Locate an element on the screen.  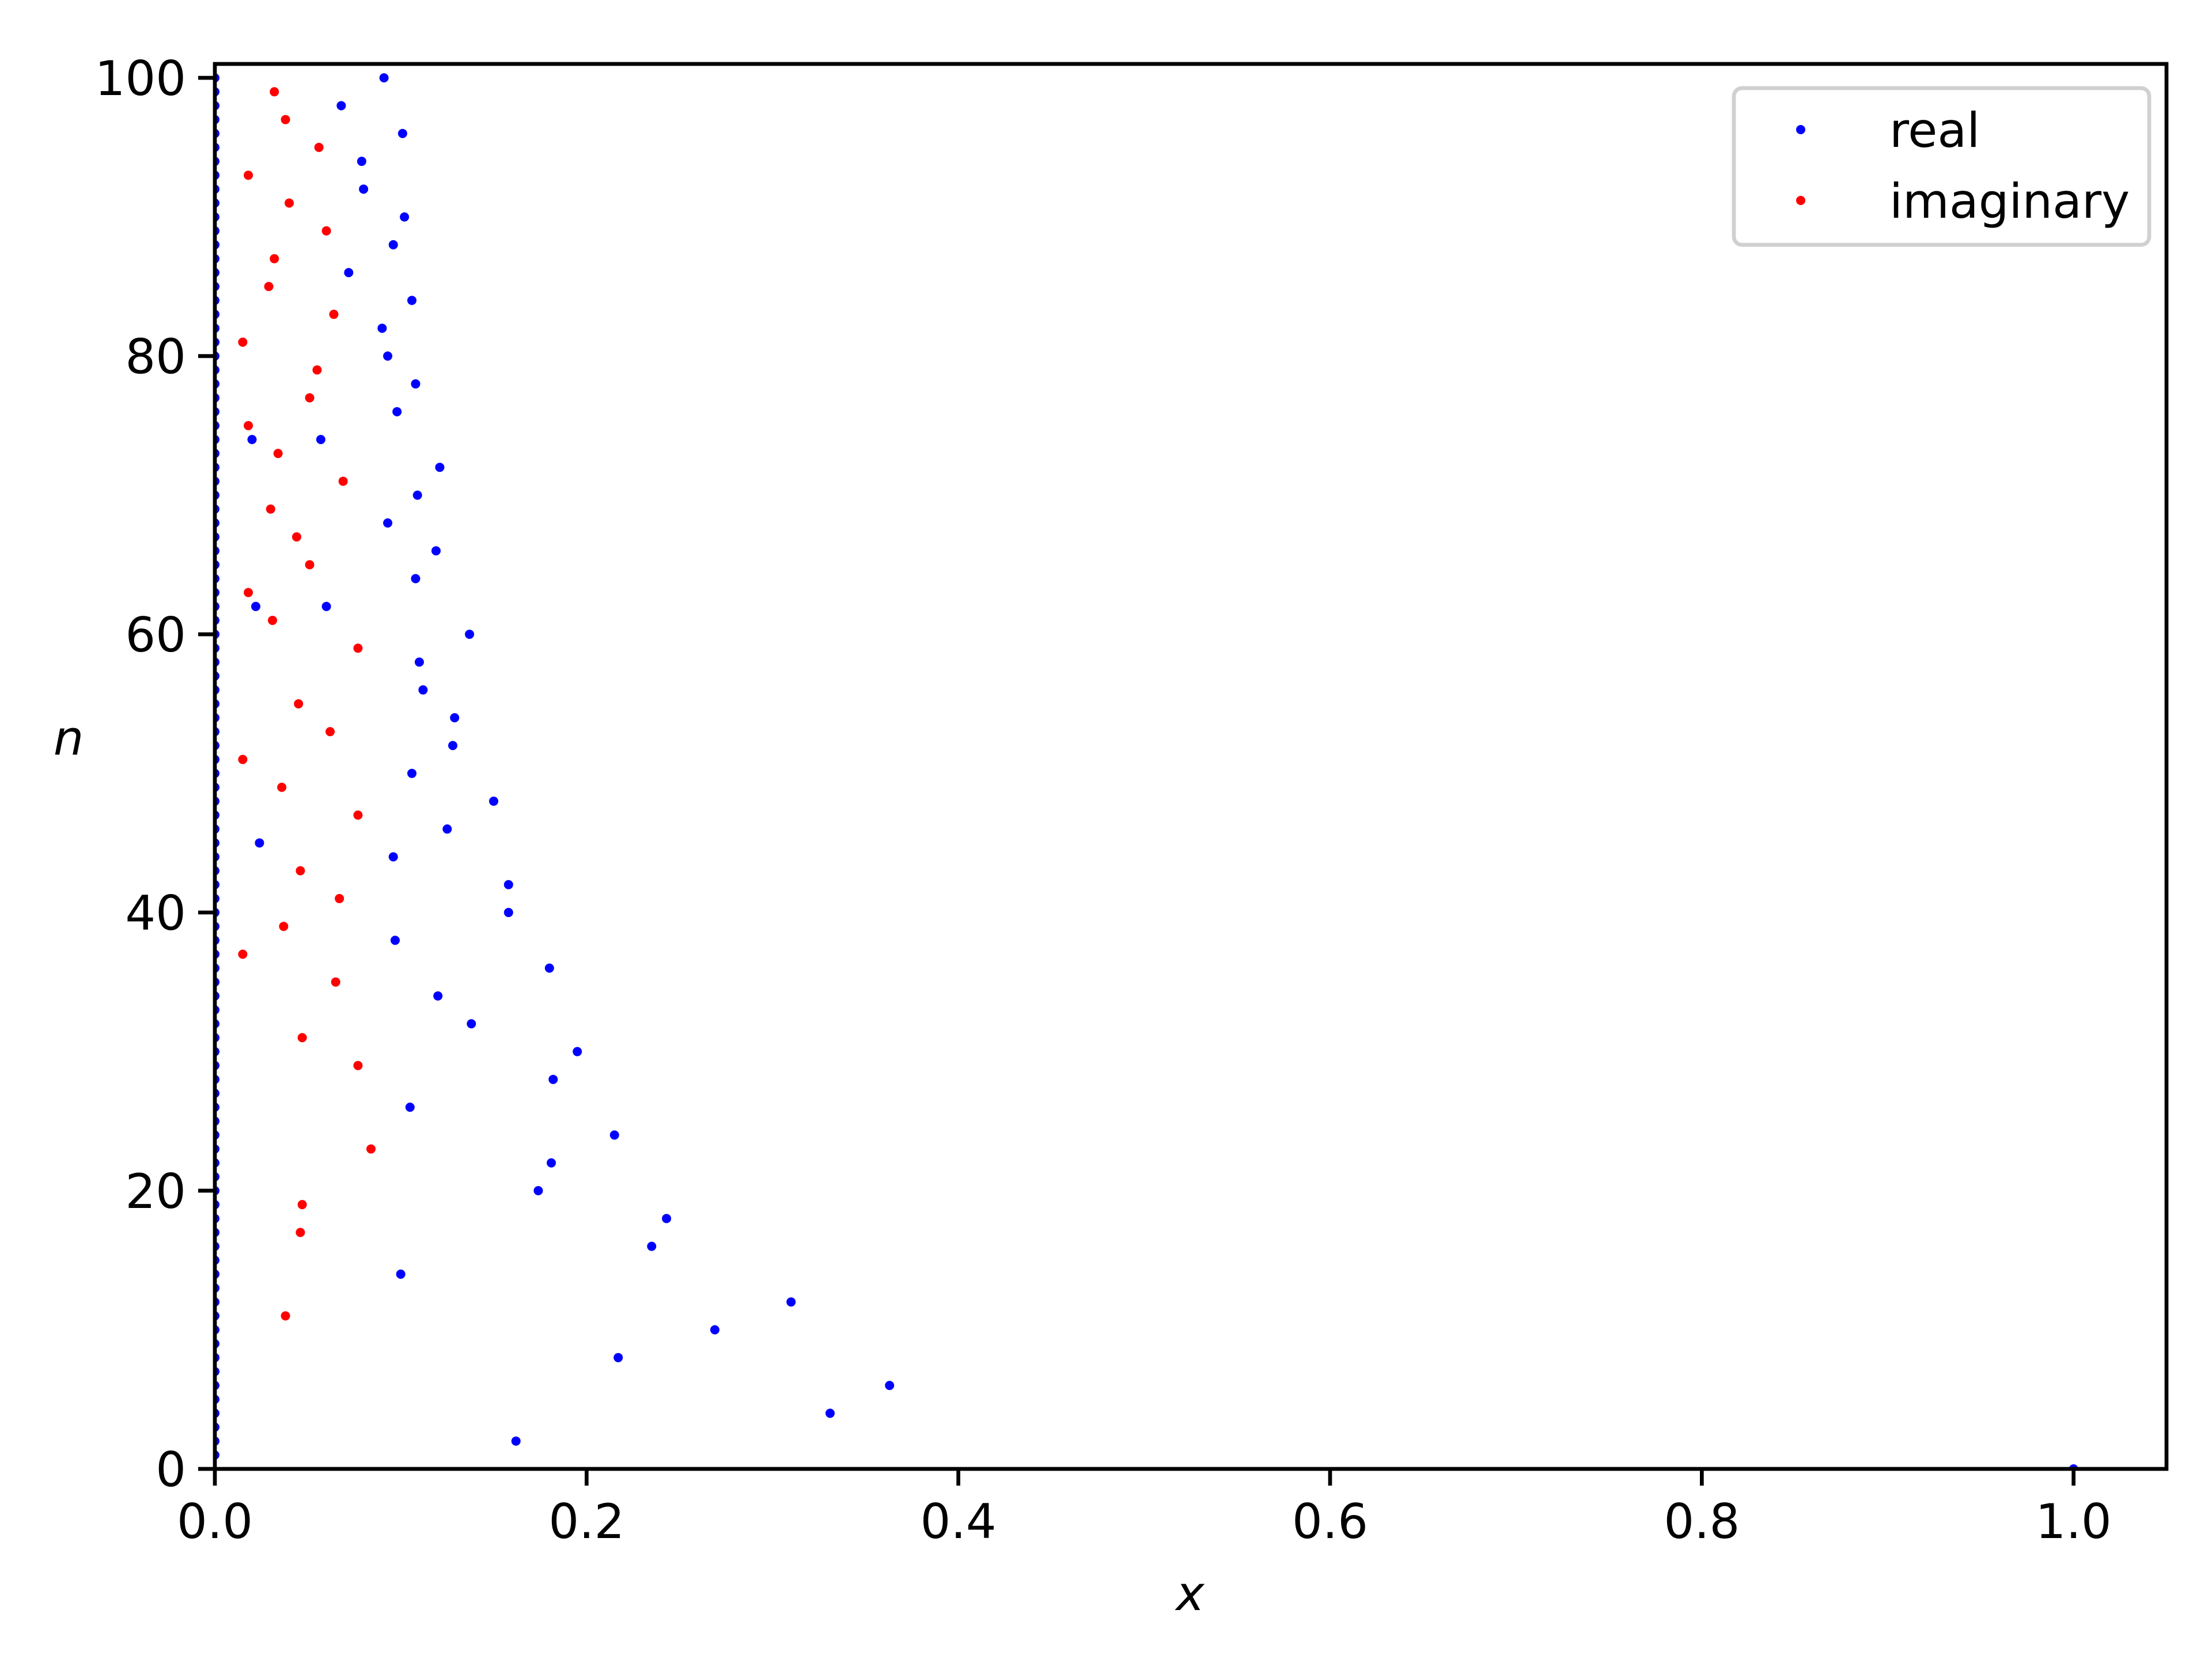
y-tick-label: 40 is located at coordinates (155, 913).